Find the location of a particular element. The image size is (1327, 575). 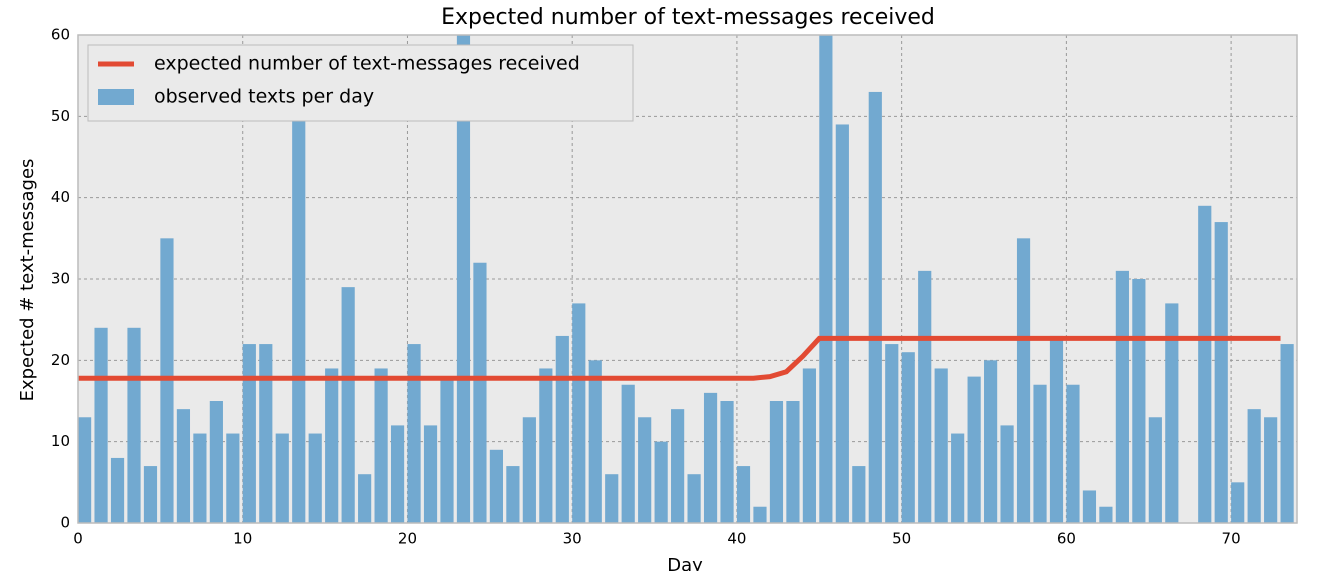

x-tick-label: 10 is located at coordinates (242, 539).